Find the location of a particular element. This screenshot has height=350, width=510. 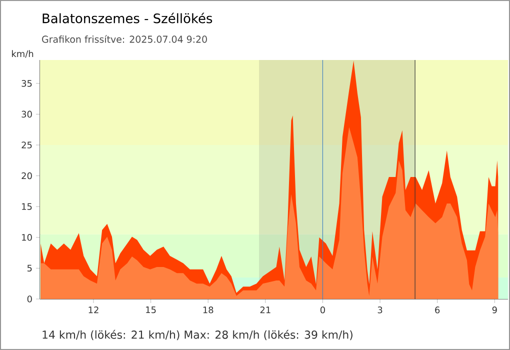

y-tick-label: 30 is located at coordinates (27, 114).